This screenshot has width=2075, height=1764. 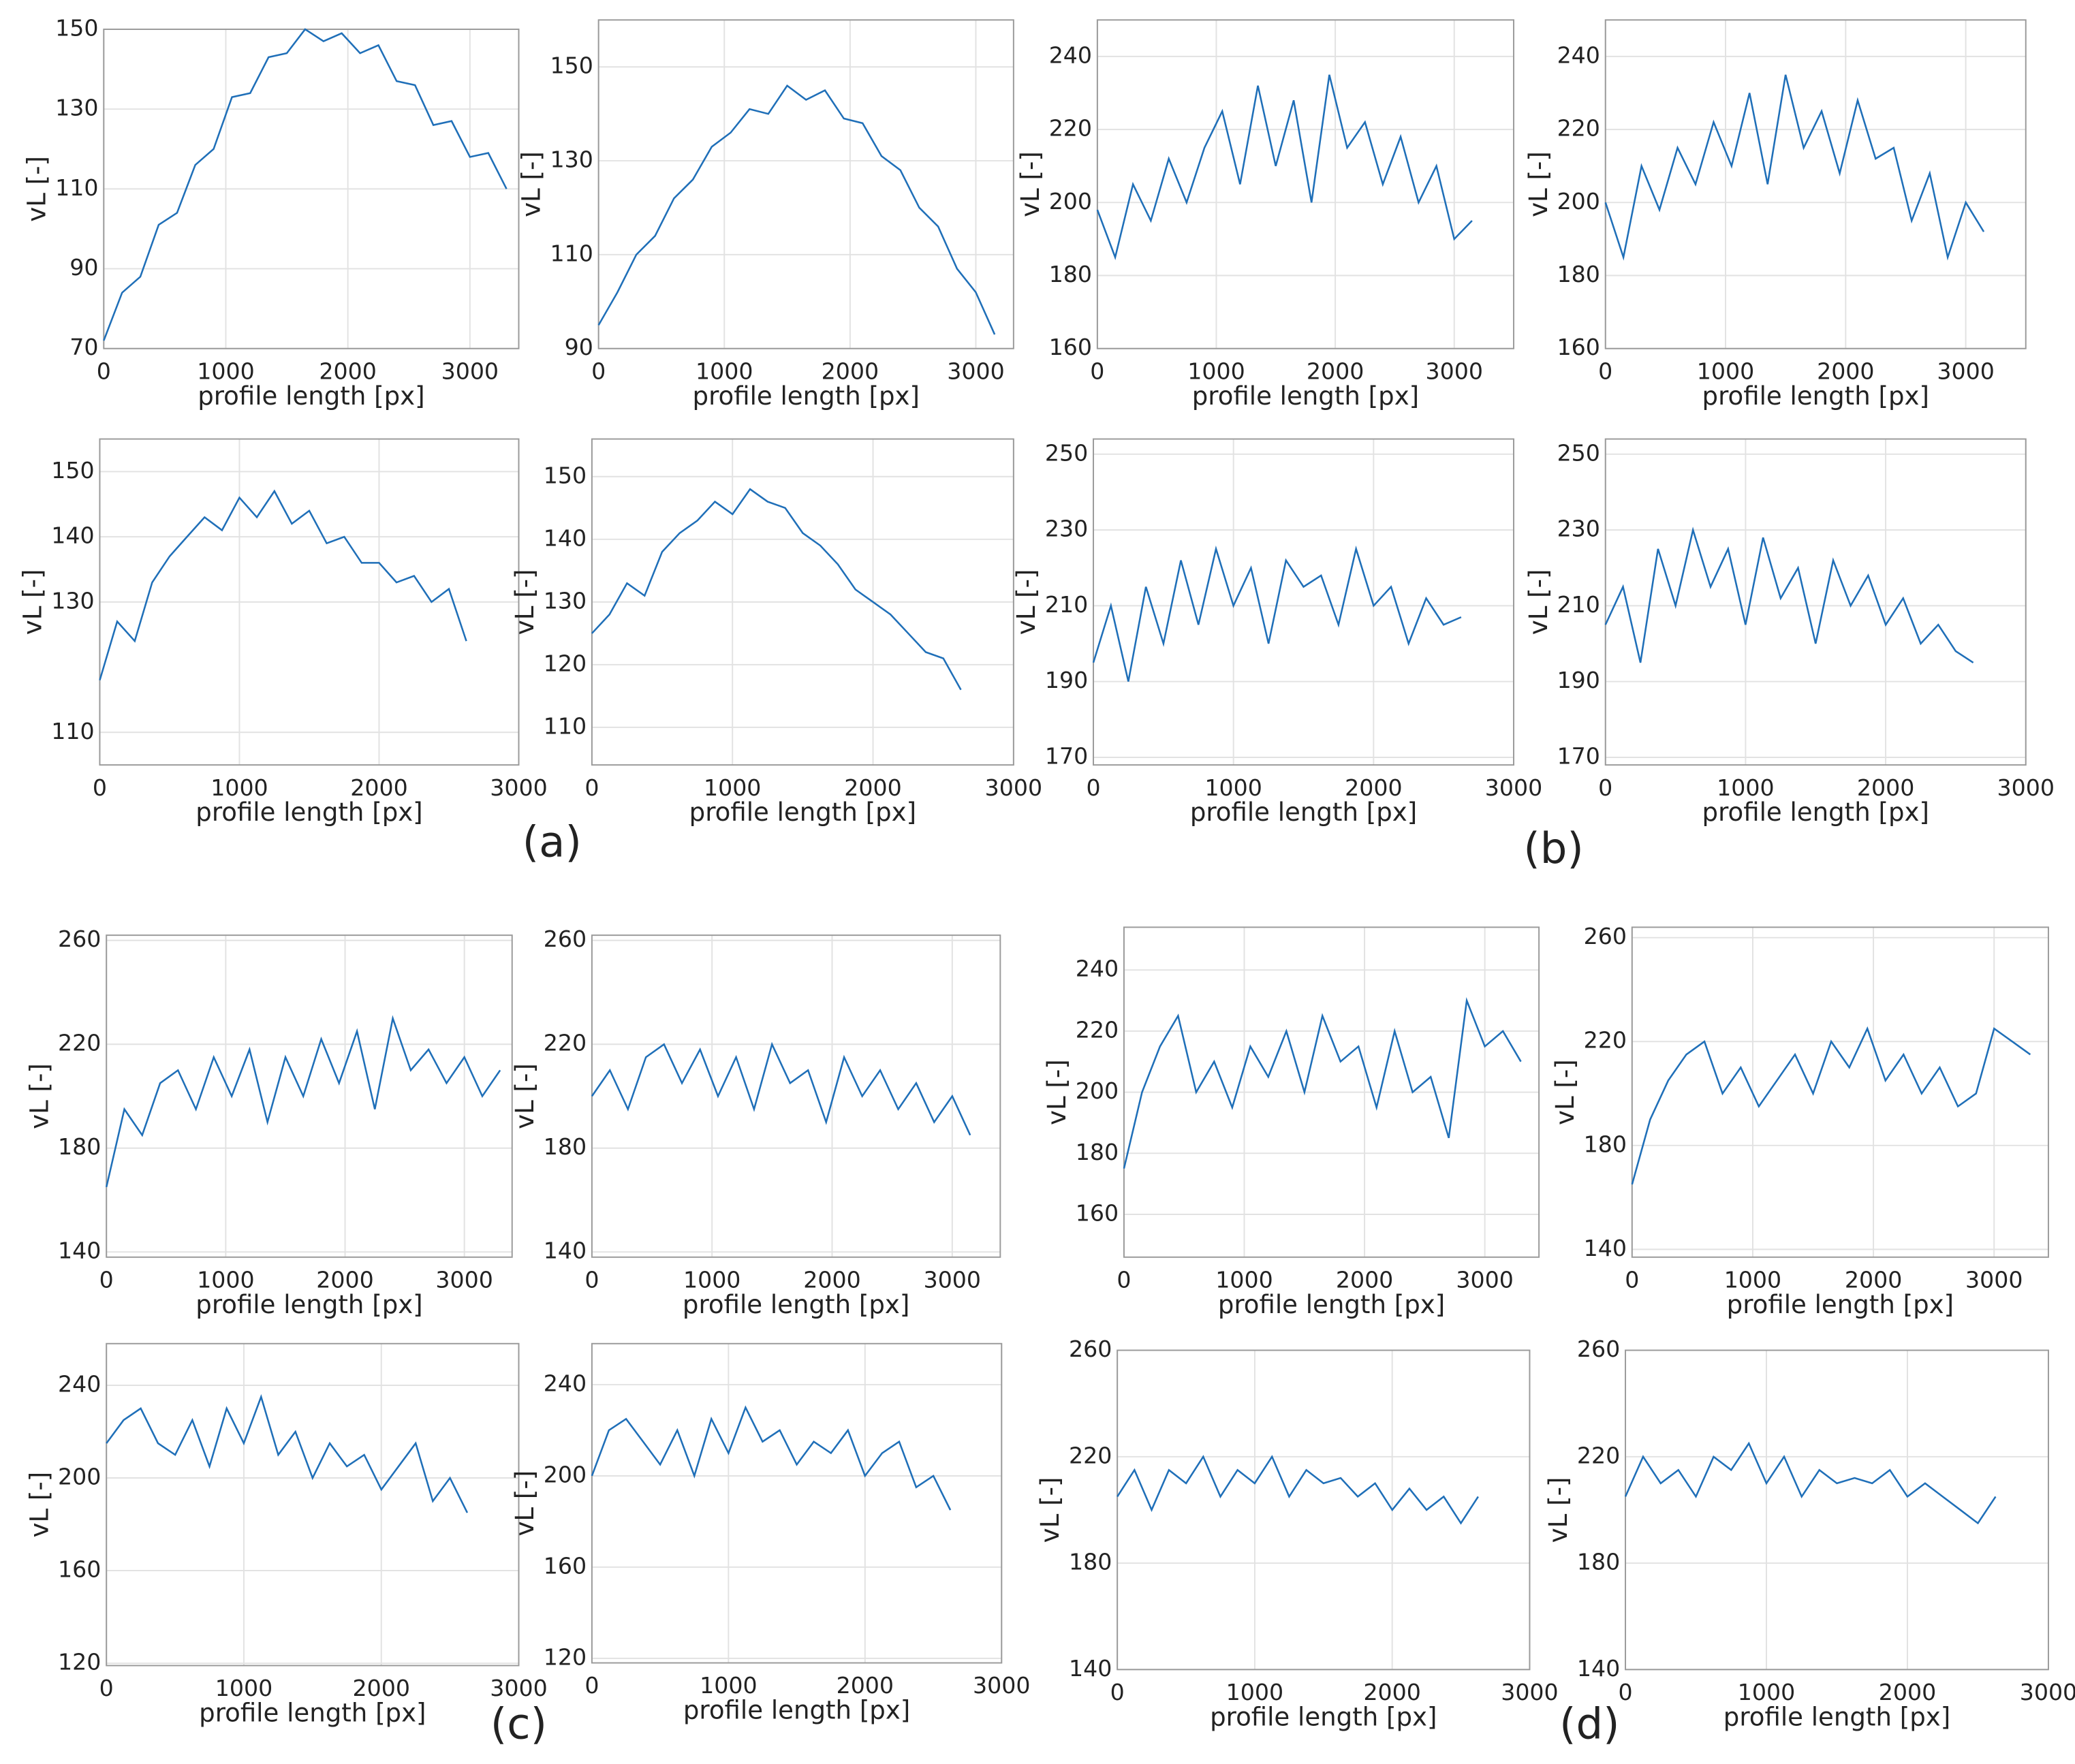 What do you see at coordinates (72, 600) in the screenshot?
I see `y-tick-label: 130` at bounding box center [72, 600].